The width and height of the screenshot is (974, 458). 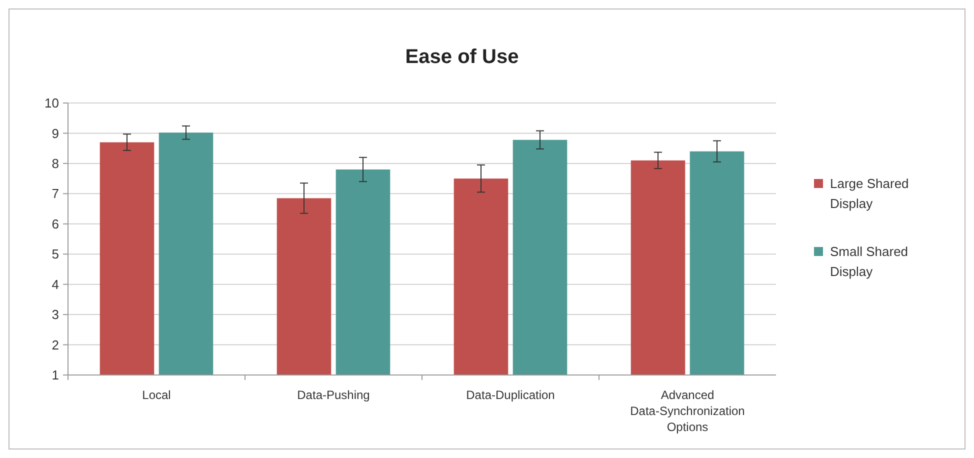 I want to click on y-tick-label: 4, so click(x=55, y=284).